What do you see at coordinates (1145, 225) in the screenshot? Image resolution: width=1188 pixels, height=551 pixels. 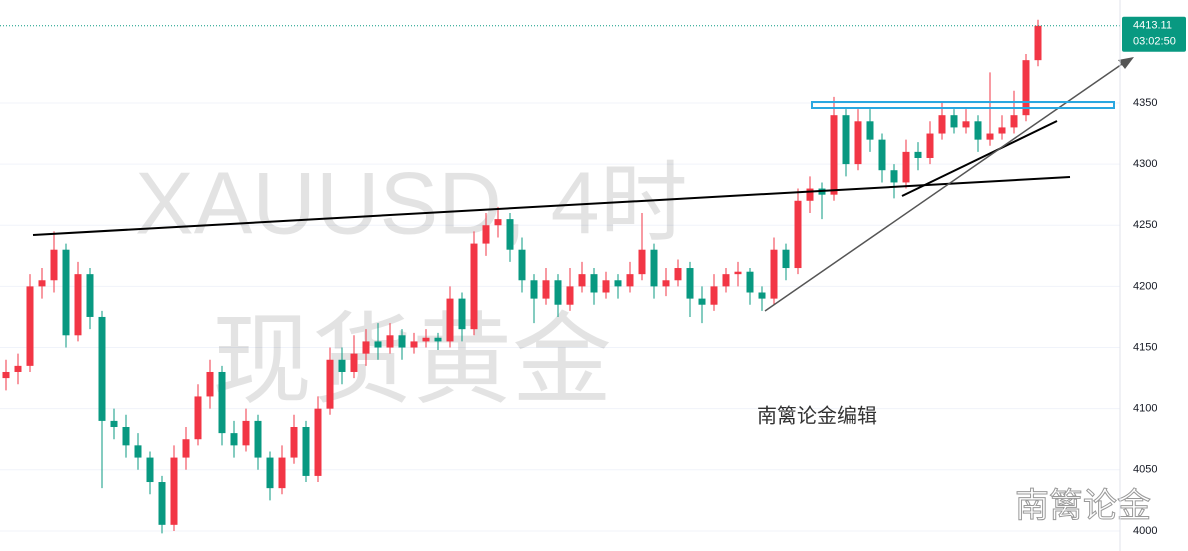 I see `y-tick-label: 4250` at bounding box center [1145, 225].